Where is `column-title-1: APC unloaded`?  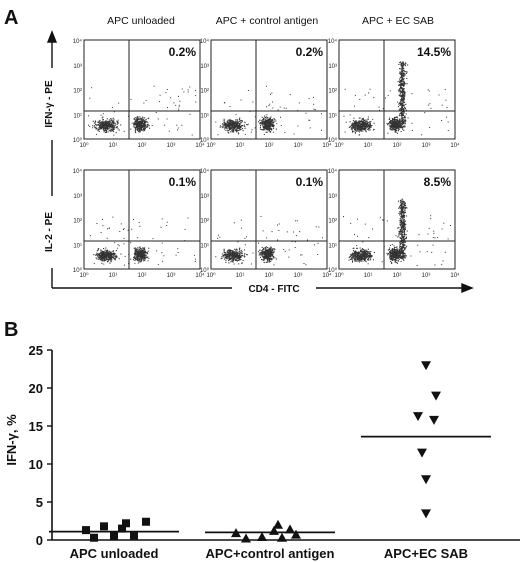 column-title-1: APC unloaded is located at coordinates (141, 21).